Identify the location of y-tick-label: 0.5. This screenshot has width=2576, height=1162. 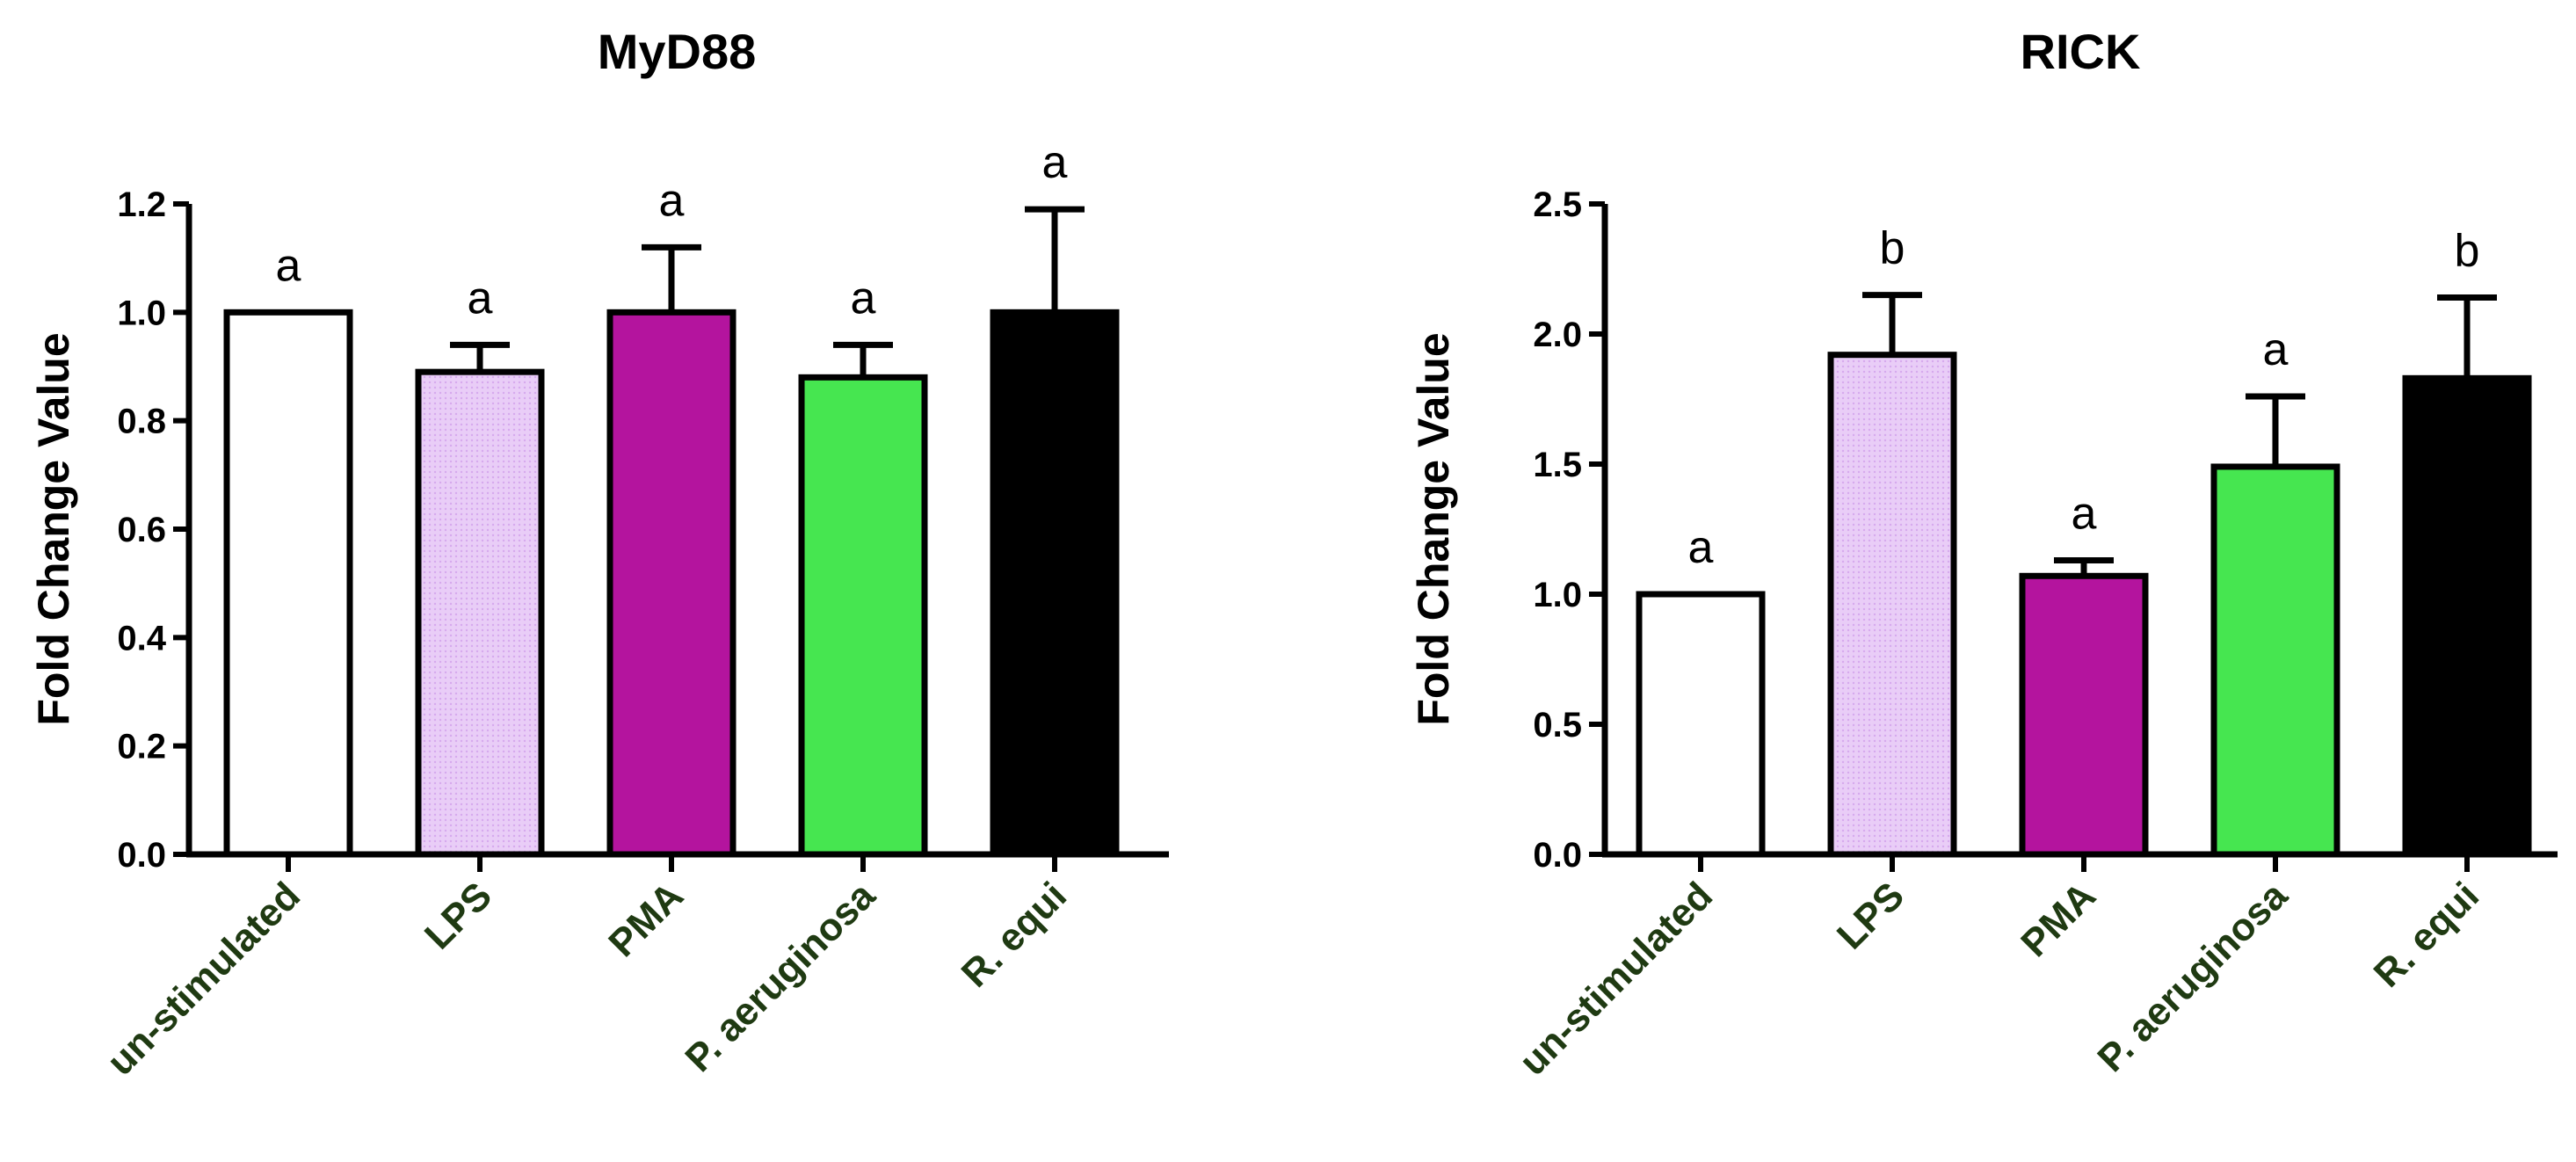
(1557, 725).